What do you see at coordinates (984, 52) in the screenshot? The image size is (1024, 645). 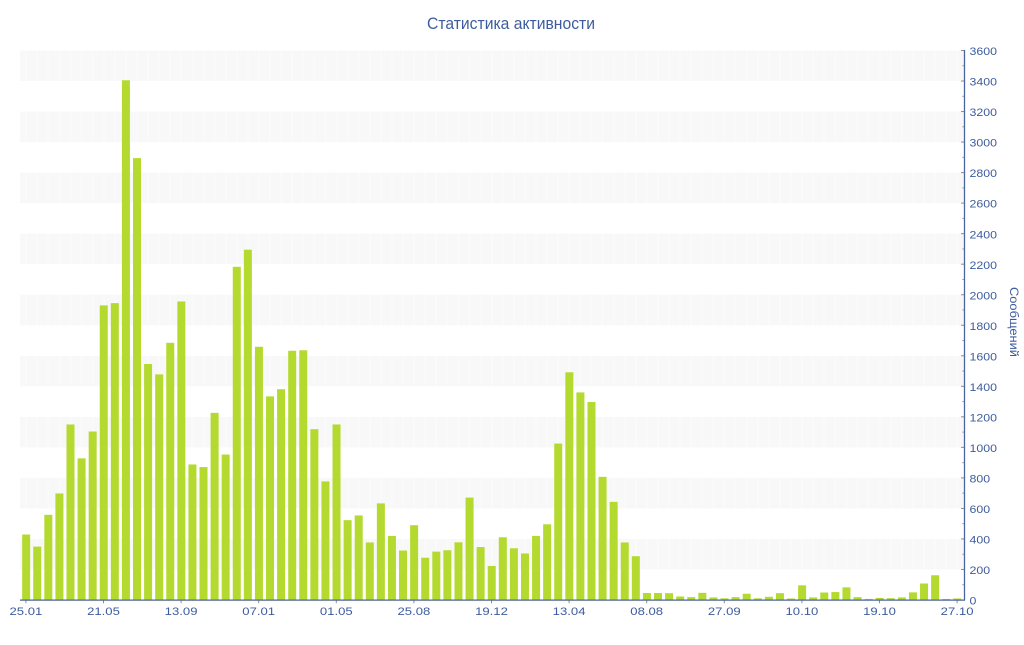 I see `svg-text: 3600` at bounding box center [984, 52].